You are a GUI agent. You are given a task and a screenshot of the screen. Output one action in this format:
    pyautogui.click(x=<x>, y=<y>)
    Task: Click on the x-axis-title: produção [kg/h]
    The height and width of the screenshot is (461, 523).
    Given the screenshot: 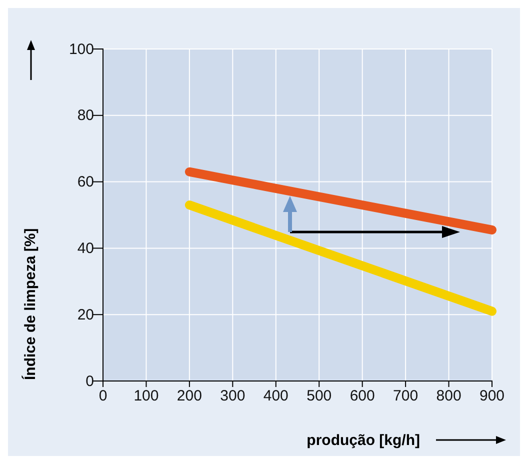 What is the action you would take?
    pyautogui.click(x=363, y=440)
    